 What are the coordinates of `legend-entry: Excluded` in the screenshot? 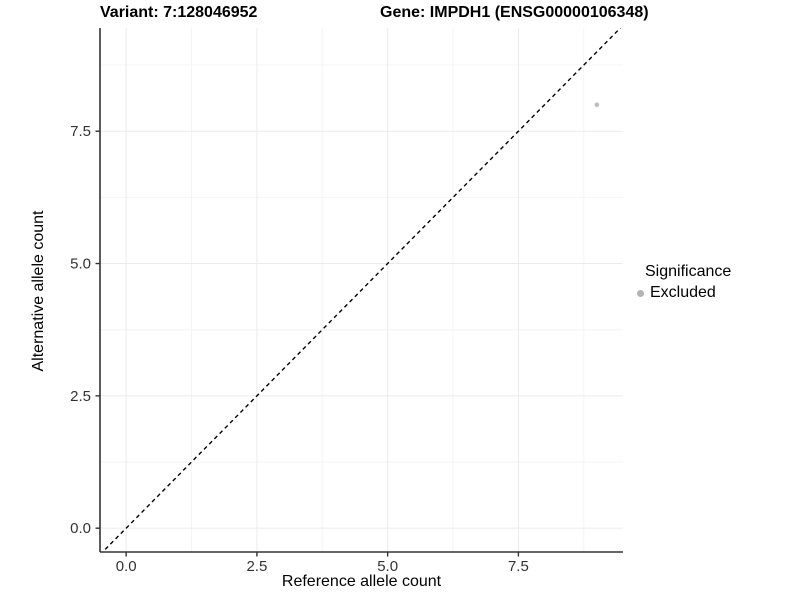 It's located at (714, 293).